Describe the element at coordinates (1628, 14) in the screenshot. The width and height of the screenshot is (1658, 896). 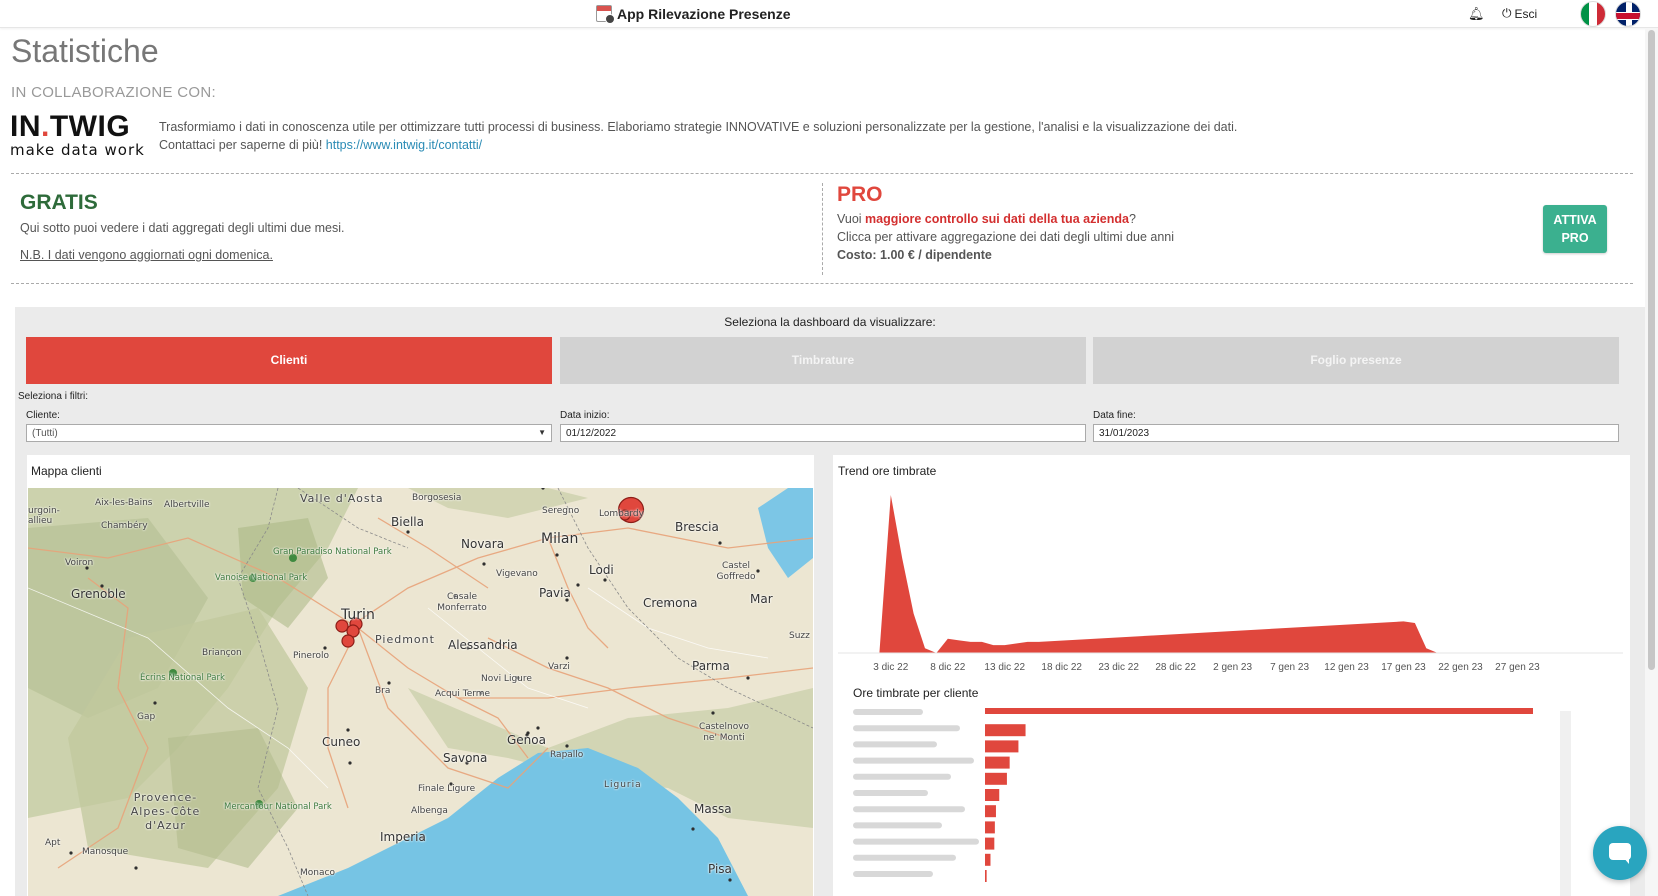
I see `flag-uk-icon` at that location.